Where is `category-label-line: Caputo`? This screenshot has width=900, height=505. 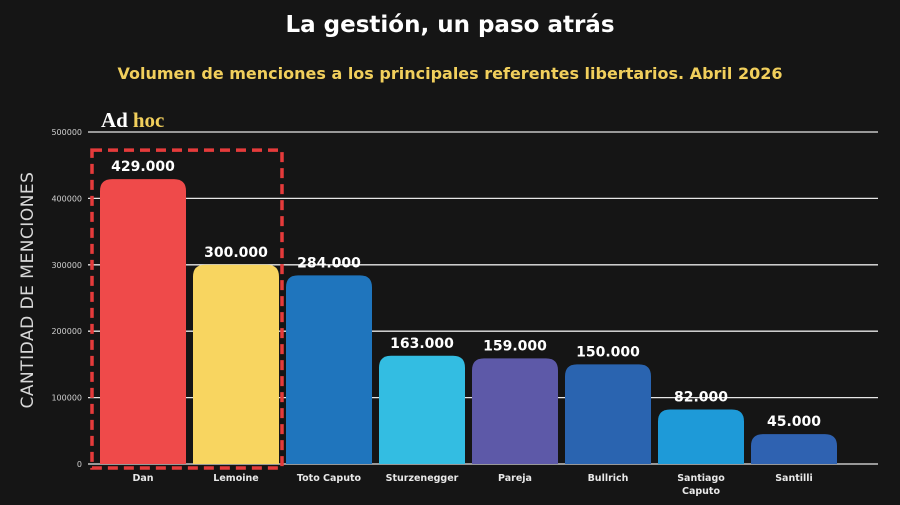 category-label-line: Caputo is located at coordinates (701, 491).